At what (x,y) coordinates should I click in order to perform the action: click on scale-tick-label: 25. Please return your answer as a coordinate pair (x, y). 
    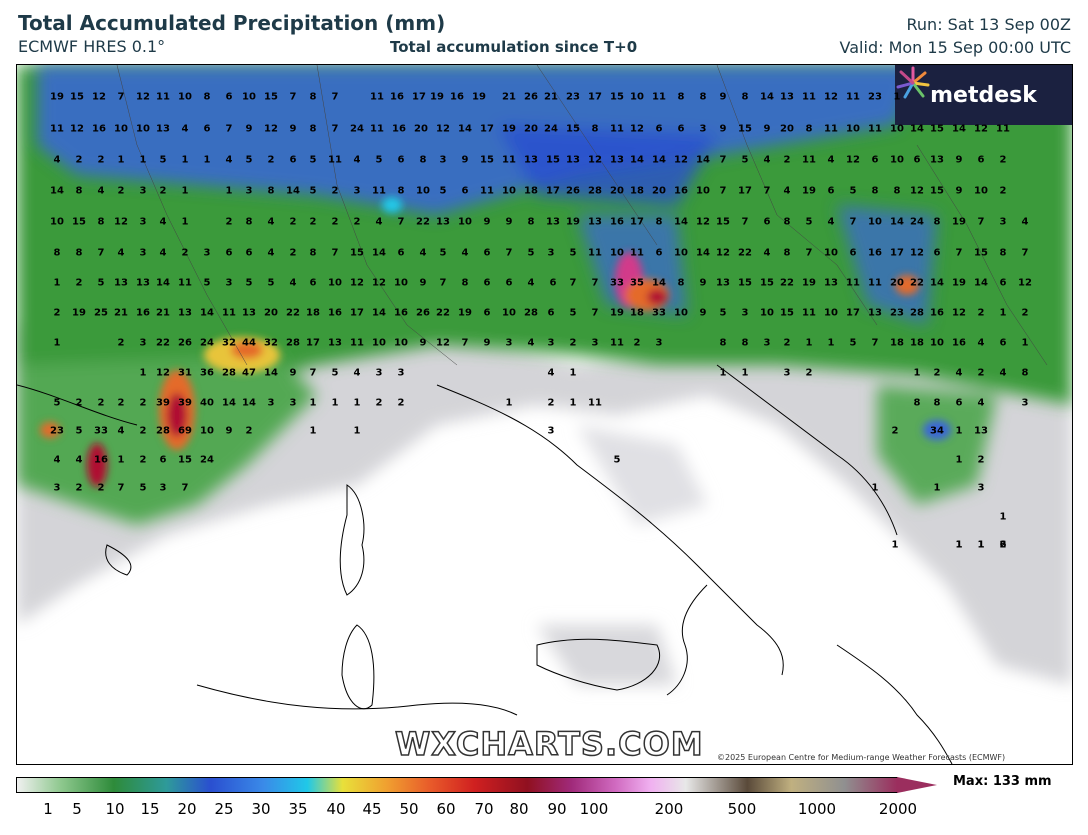
    Looking at the image, I should click on (224, 809).